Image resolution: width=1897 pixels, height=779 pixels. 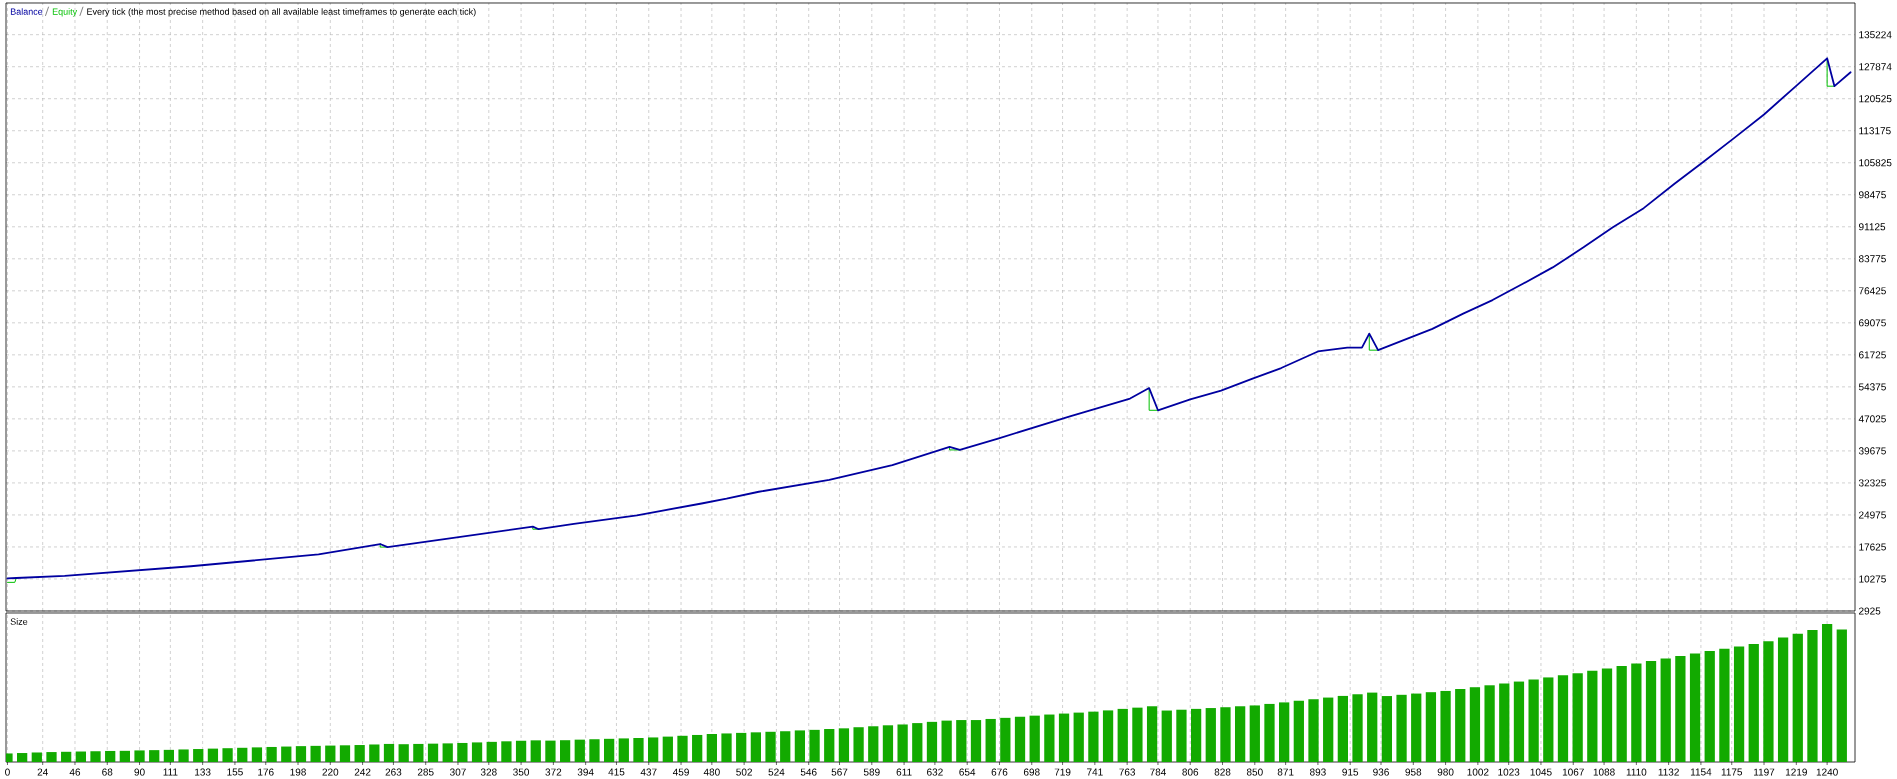 I want to click on x-tick-label: 806, so click(x=1190, y=772).